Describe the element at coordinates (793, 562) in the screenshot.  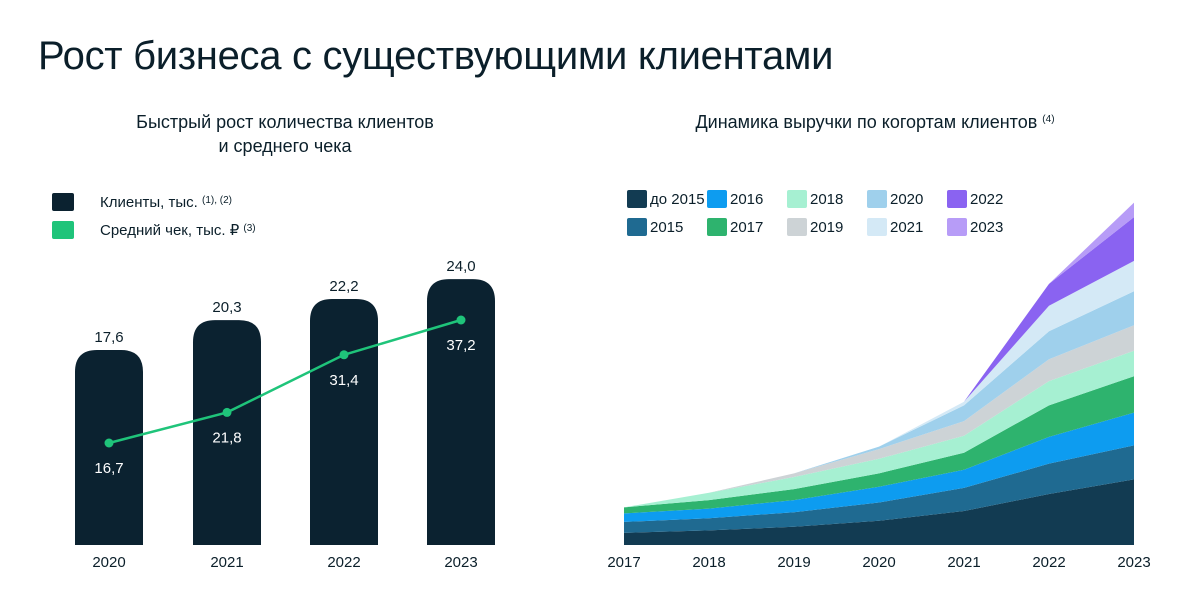
I see `x-tick-area-2019: 2019` at that location.